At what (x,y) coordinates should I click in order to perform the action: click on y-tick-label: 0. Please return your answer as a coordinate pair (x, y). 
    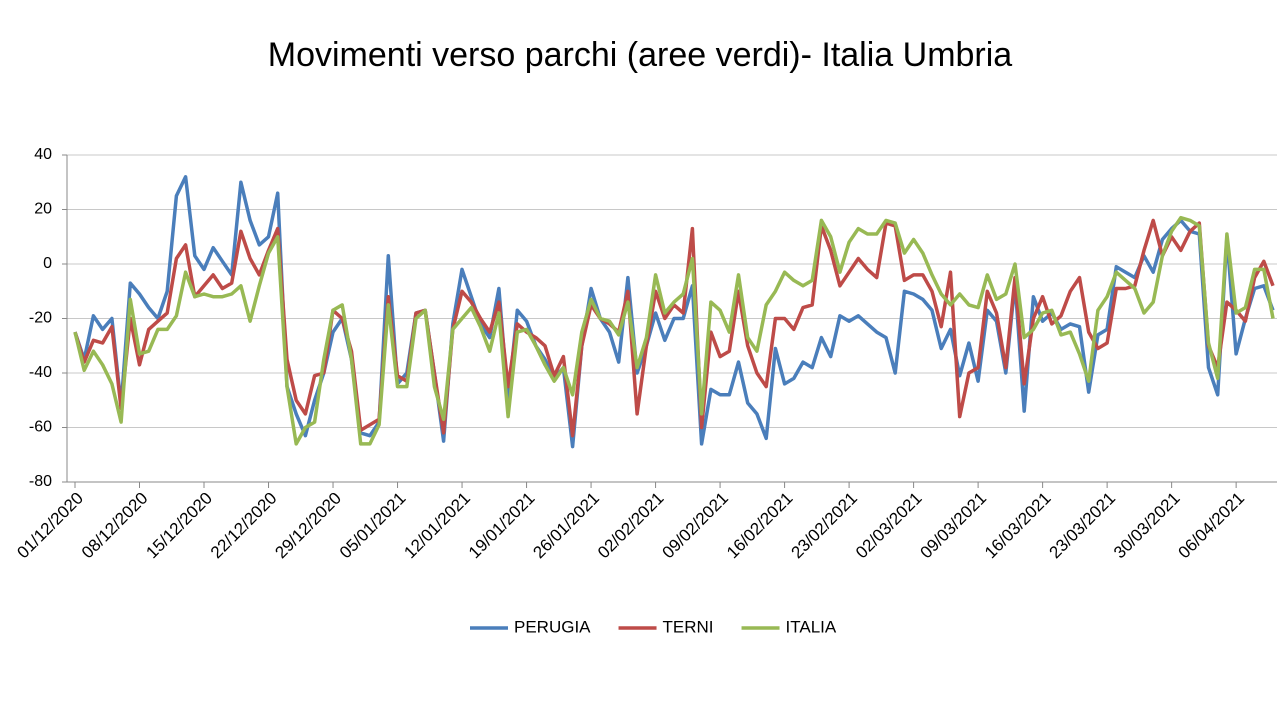
    Looking at the image, I should click on (47, 263).